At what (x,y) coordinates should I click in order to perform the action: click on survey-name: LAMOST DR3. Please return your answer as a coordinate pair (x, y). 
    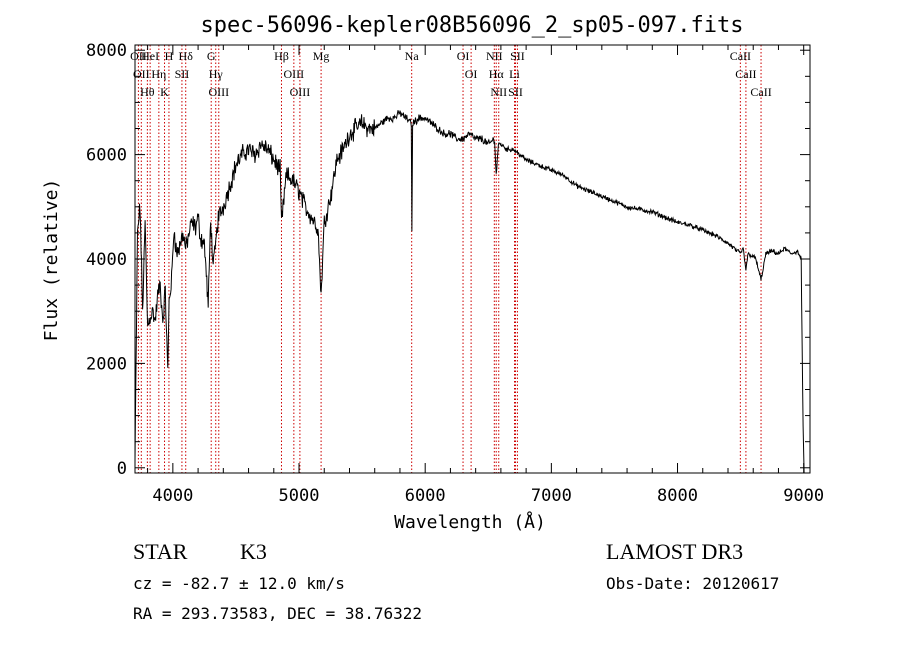
    Looking at the image, I should click on (674, 551).